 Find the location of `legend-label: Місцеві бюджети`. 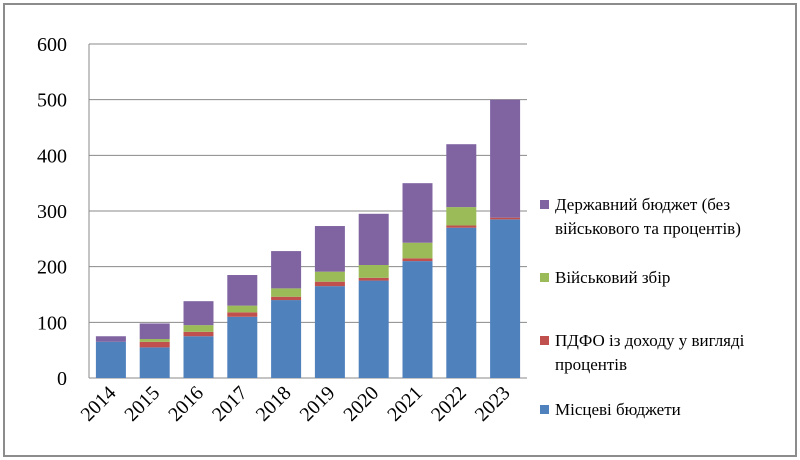

legend-label: Місцеві бюджети is located at coordinates (618, 409).